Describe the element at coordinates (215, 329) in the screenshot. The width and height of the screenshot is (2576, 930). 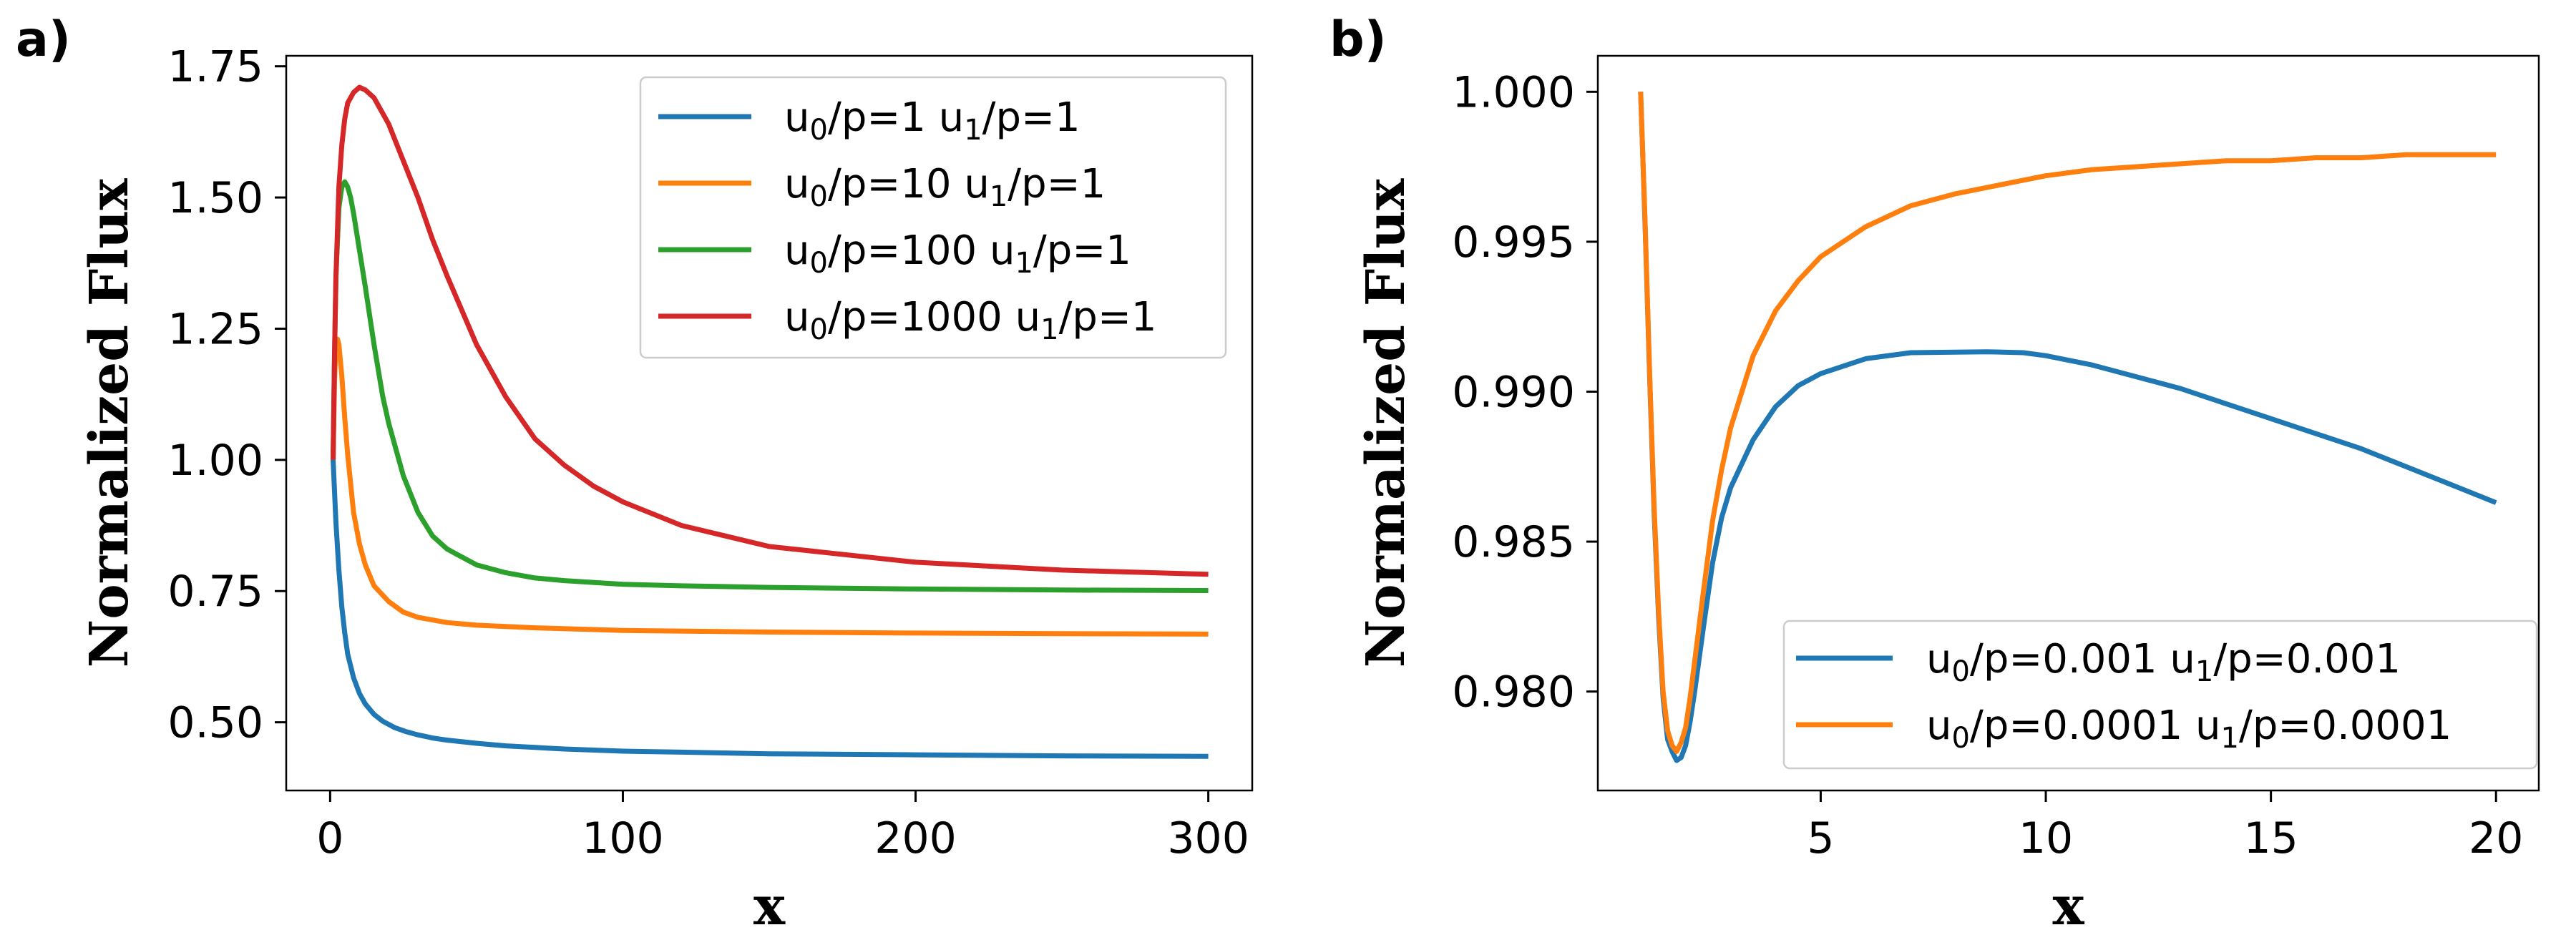
I see `y-tick-label: 1.25` at that location.